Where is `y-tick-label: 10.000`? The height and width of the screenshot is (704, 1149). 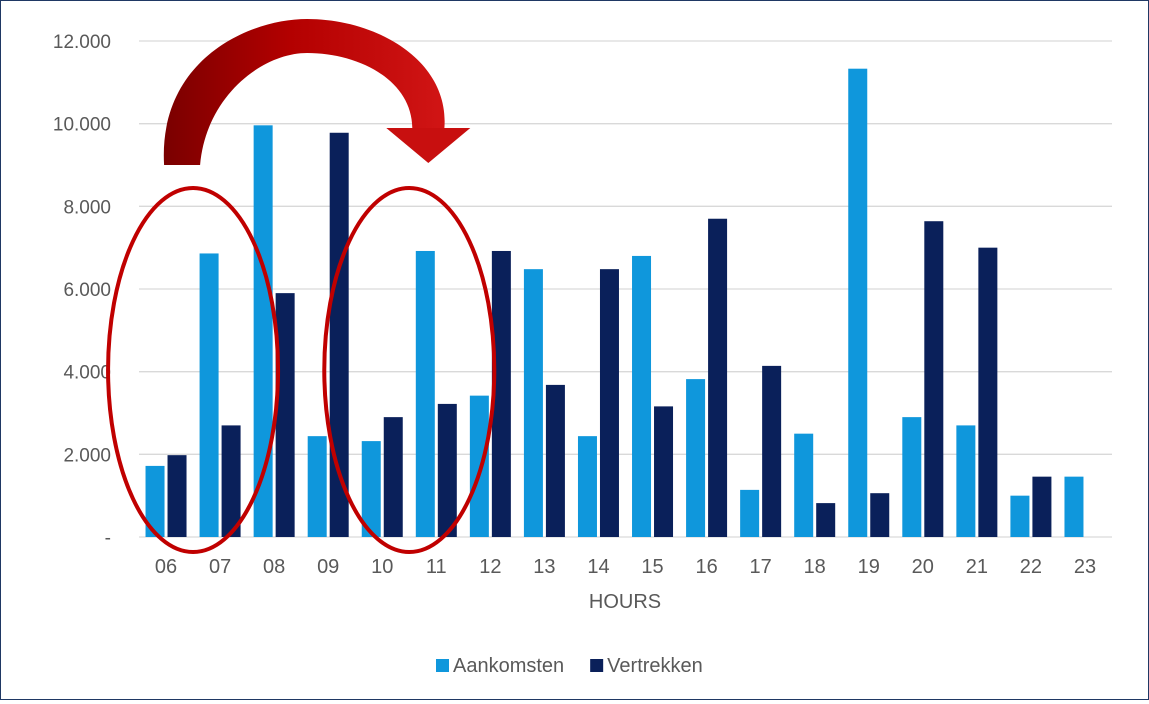
y-tick-label: 10.000 is located at coordinates (82, 125).